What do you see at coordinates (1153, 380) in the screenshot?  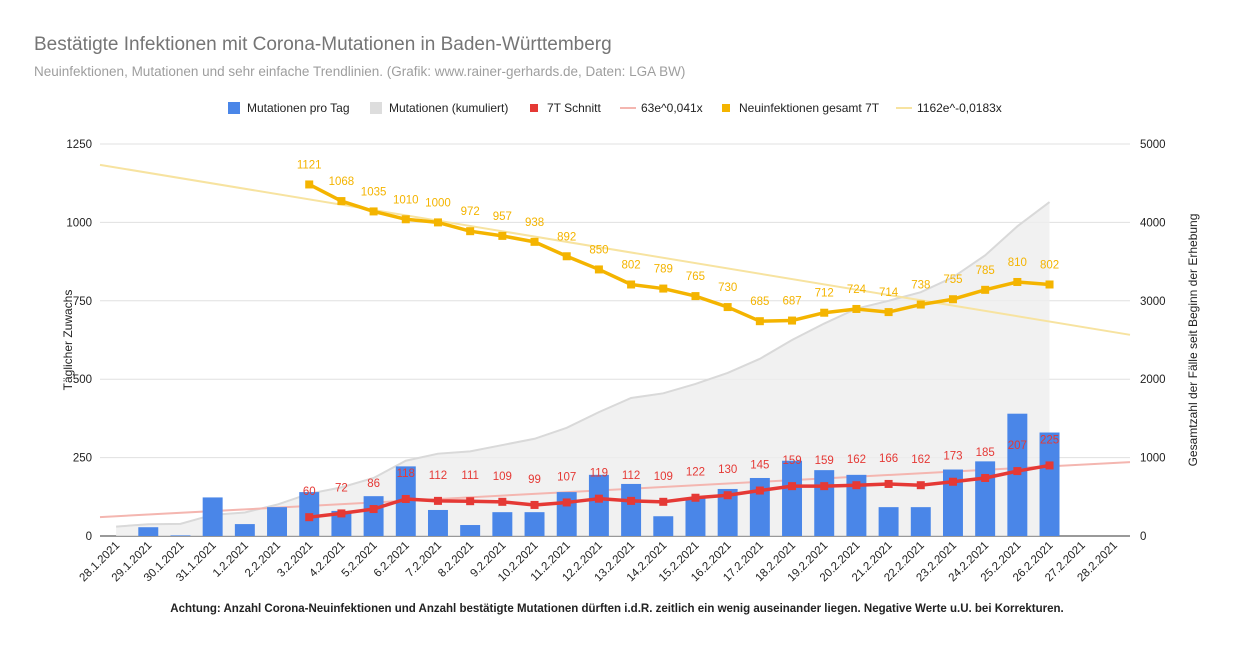 I see `y-right-tick-label: 2000` at bounding box center [1153, 380].